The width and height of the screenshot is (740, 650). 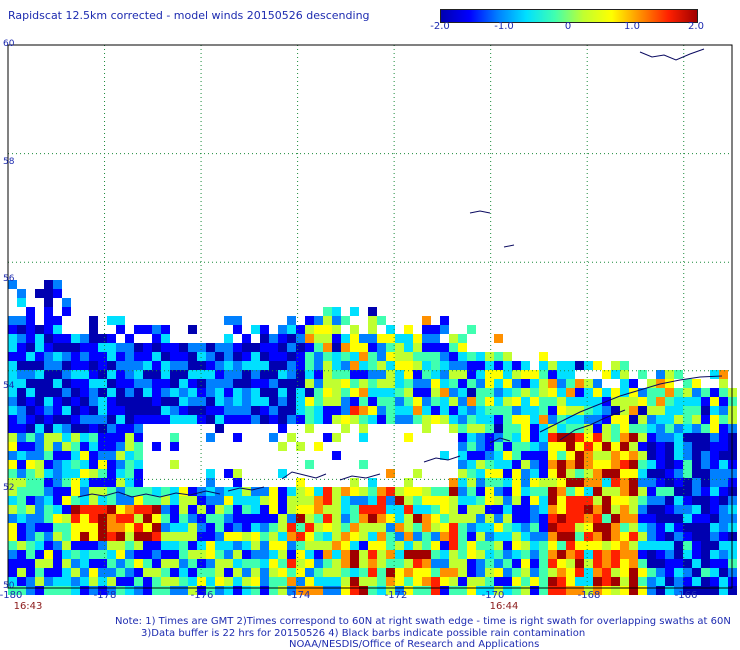 What do you see at coordinates (9, 279) in the screenshot?
I see `lat-label-56: 56` at bounding box center [9, 279].